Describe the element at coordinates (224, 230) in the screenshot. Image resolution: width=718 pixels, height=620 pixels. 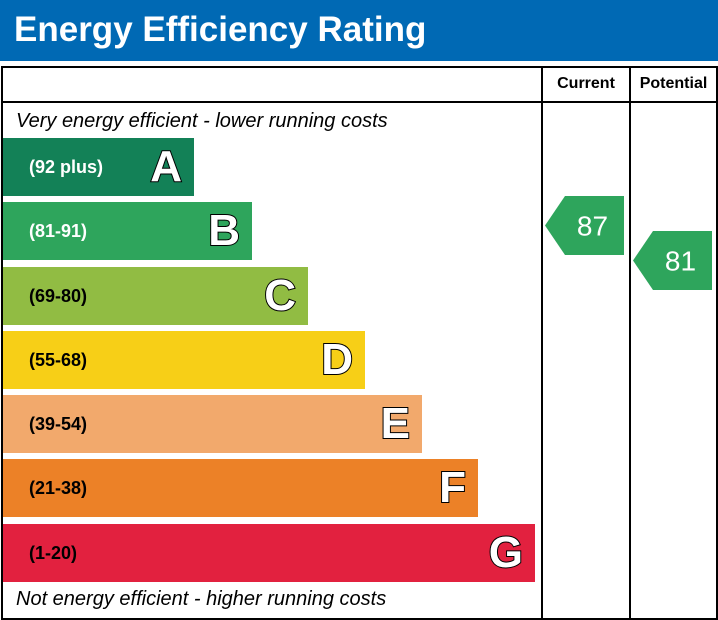
I see `band-letter: B` at that location.